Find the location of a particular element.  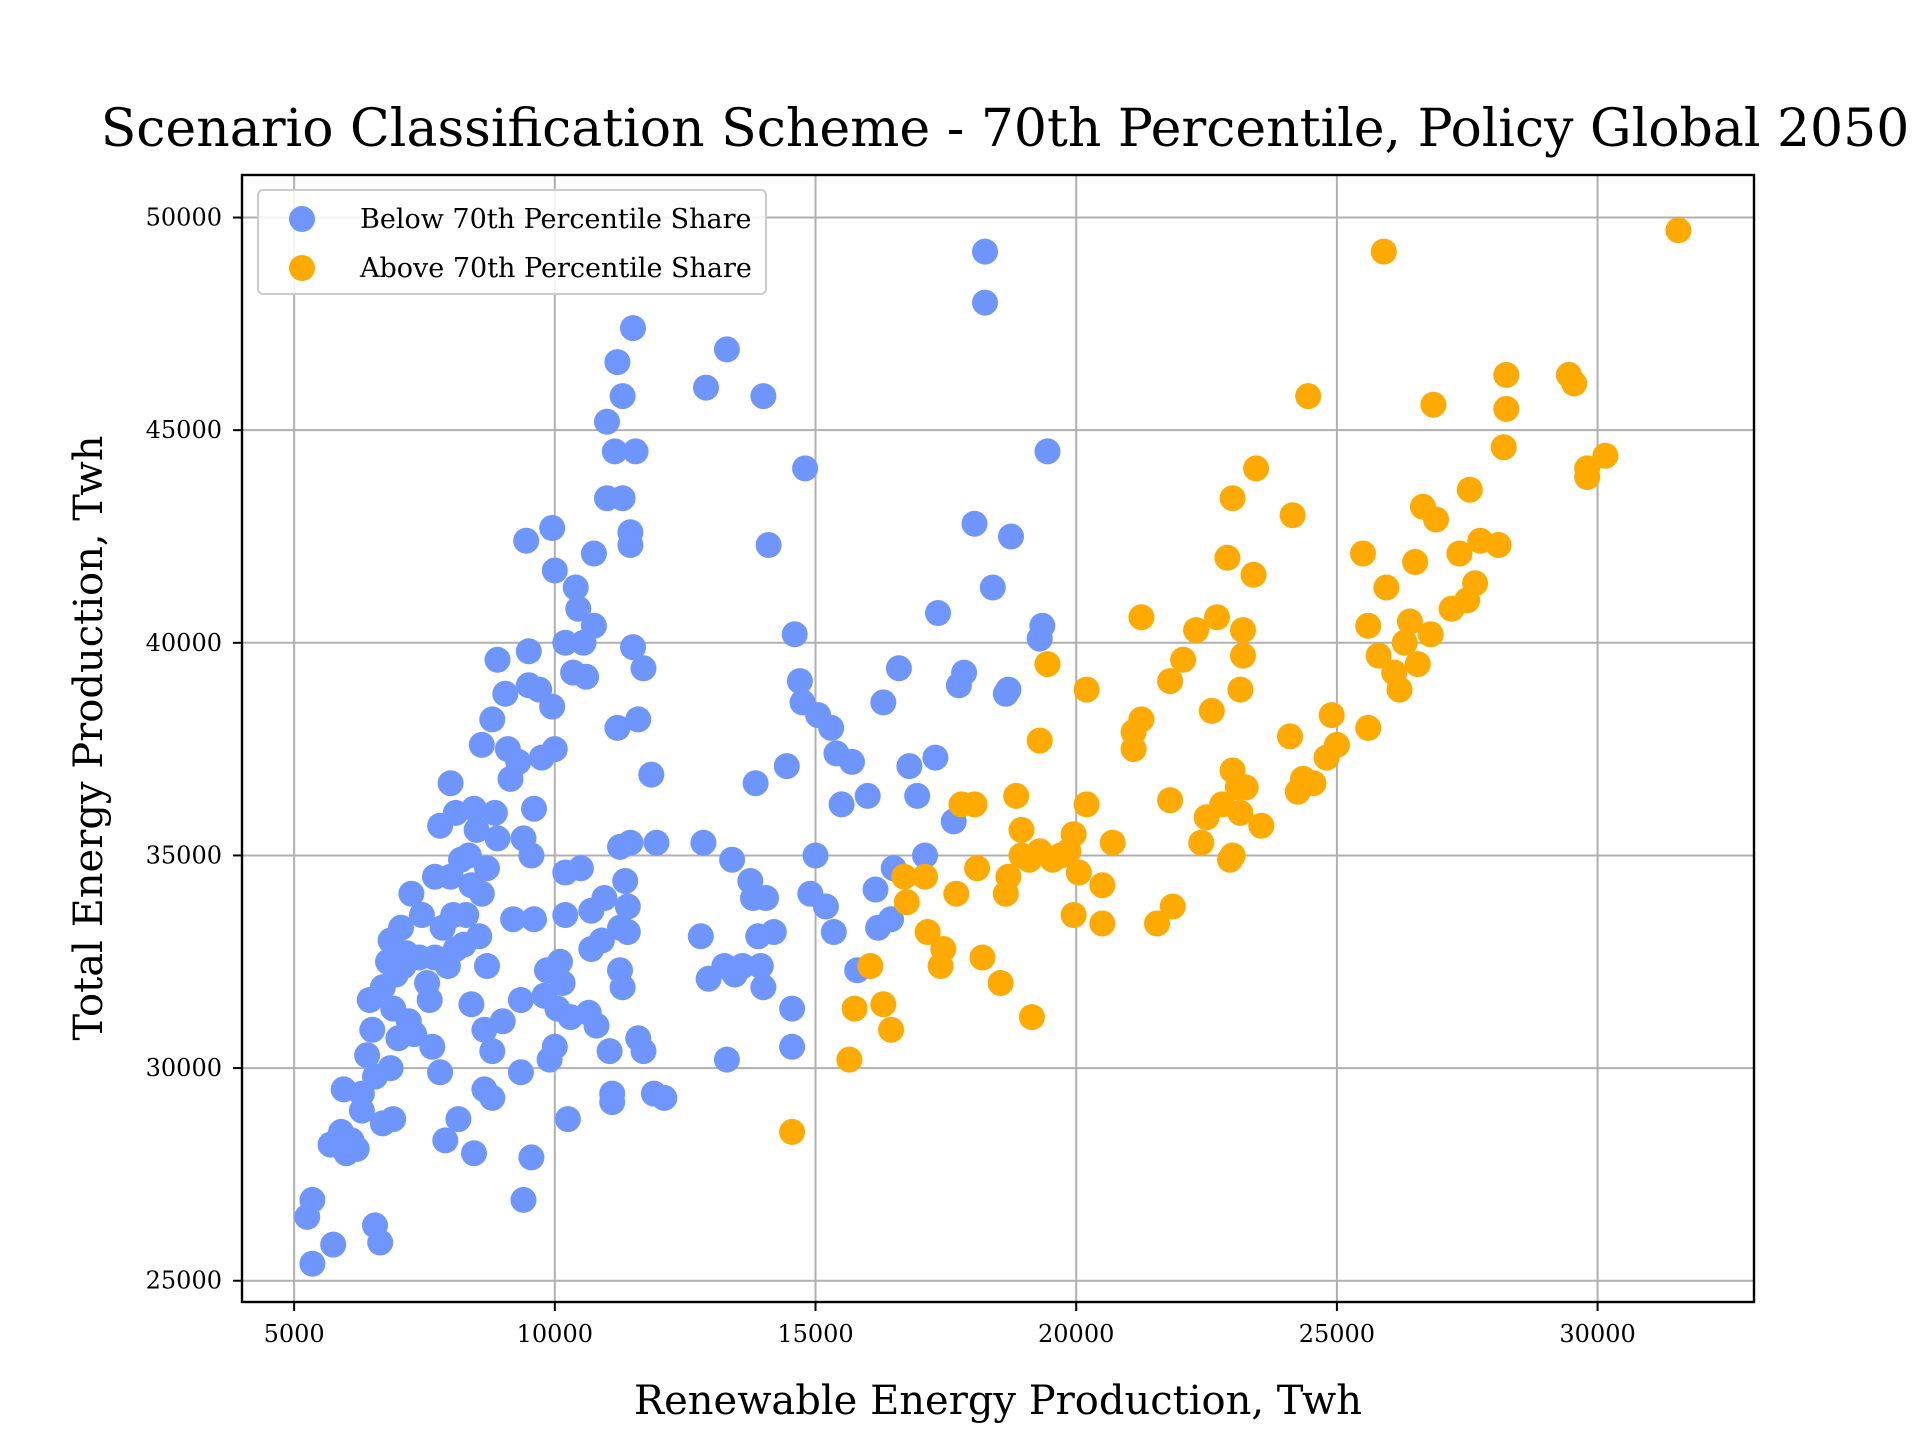

legend-marker-above is located at coordinates (302, 268).